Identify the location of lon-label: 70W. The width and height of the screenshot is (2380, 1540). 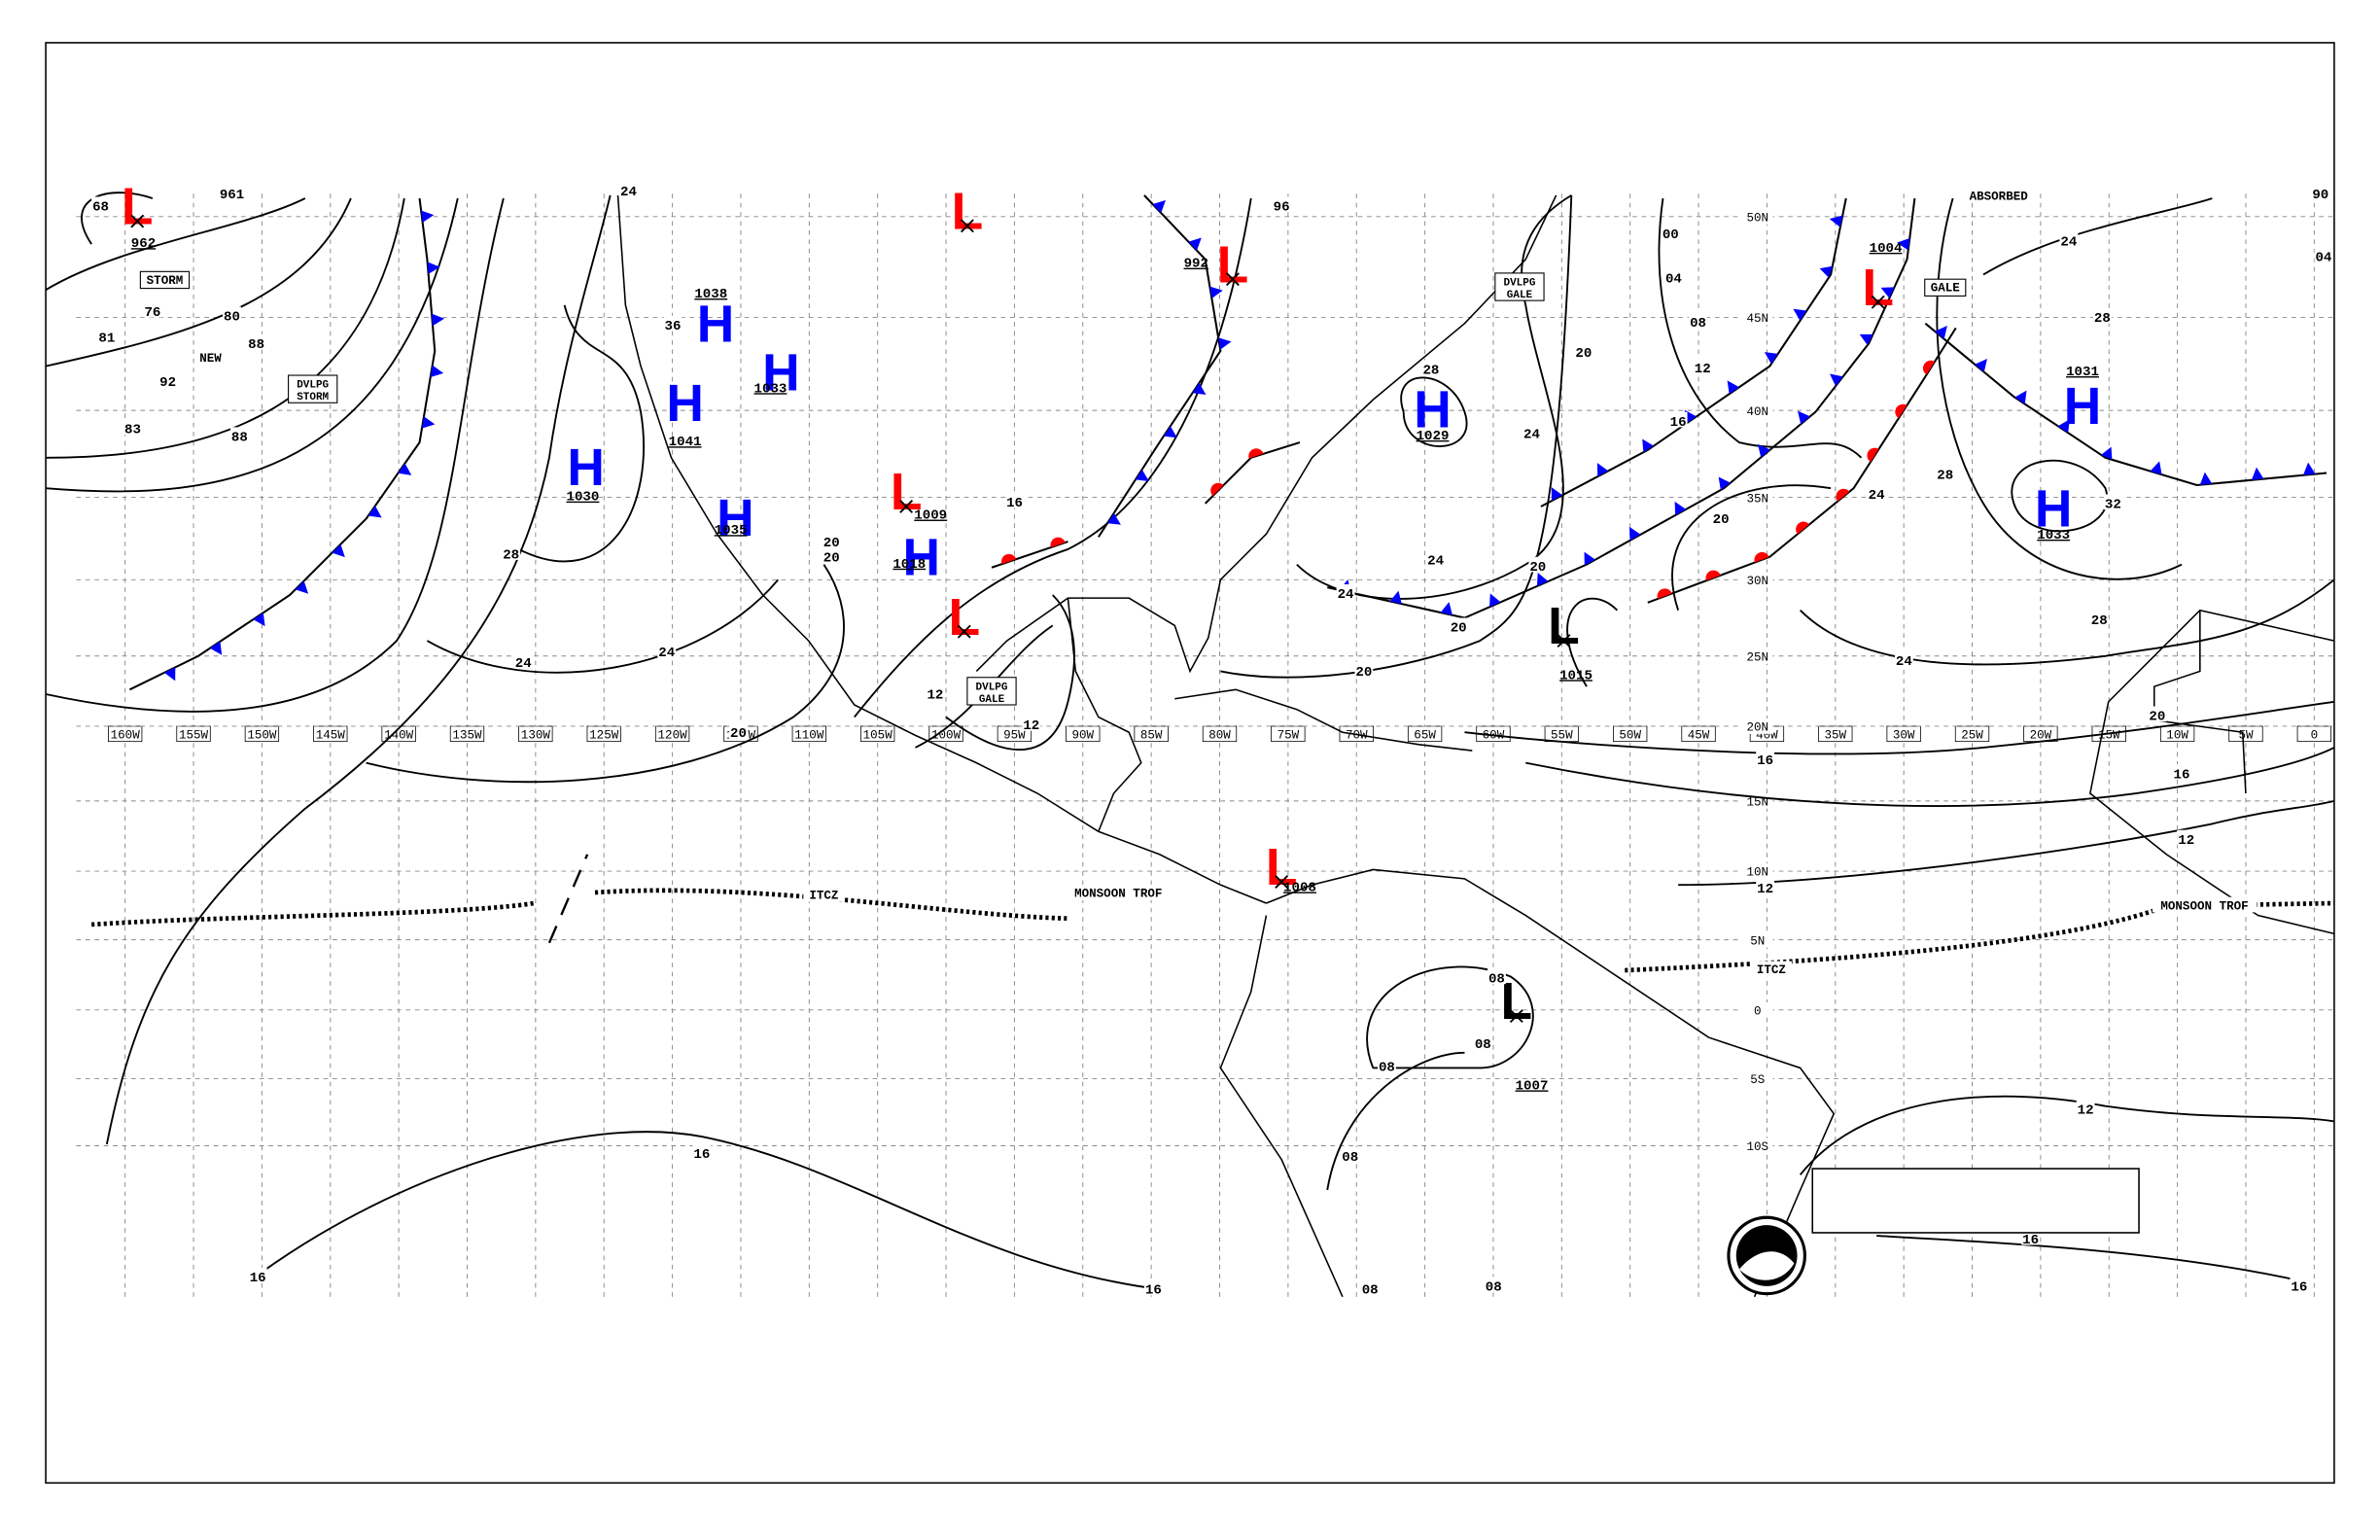
(1357, 736).